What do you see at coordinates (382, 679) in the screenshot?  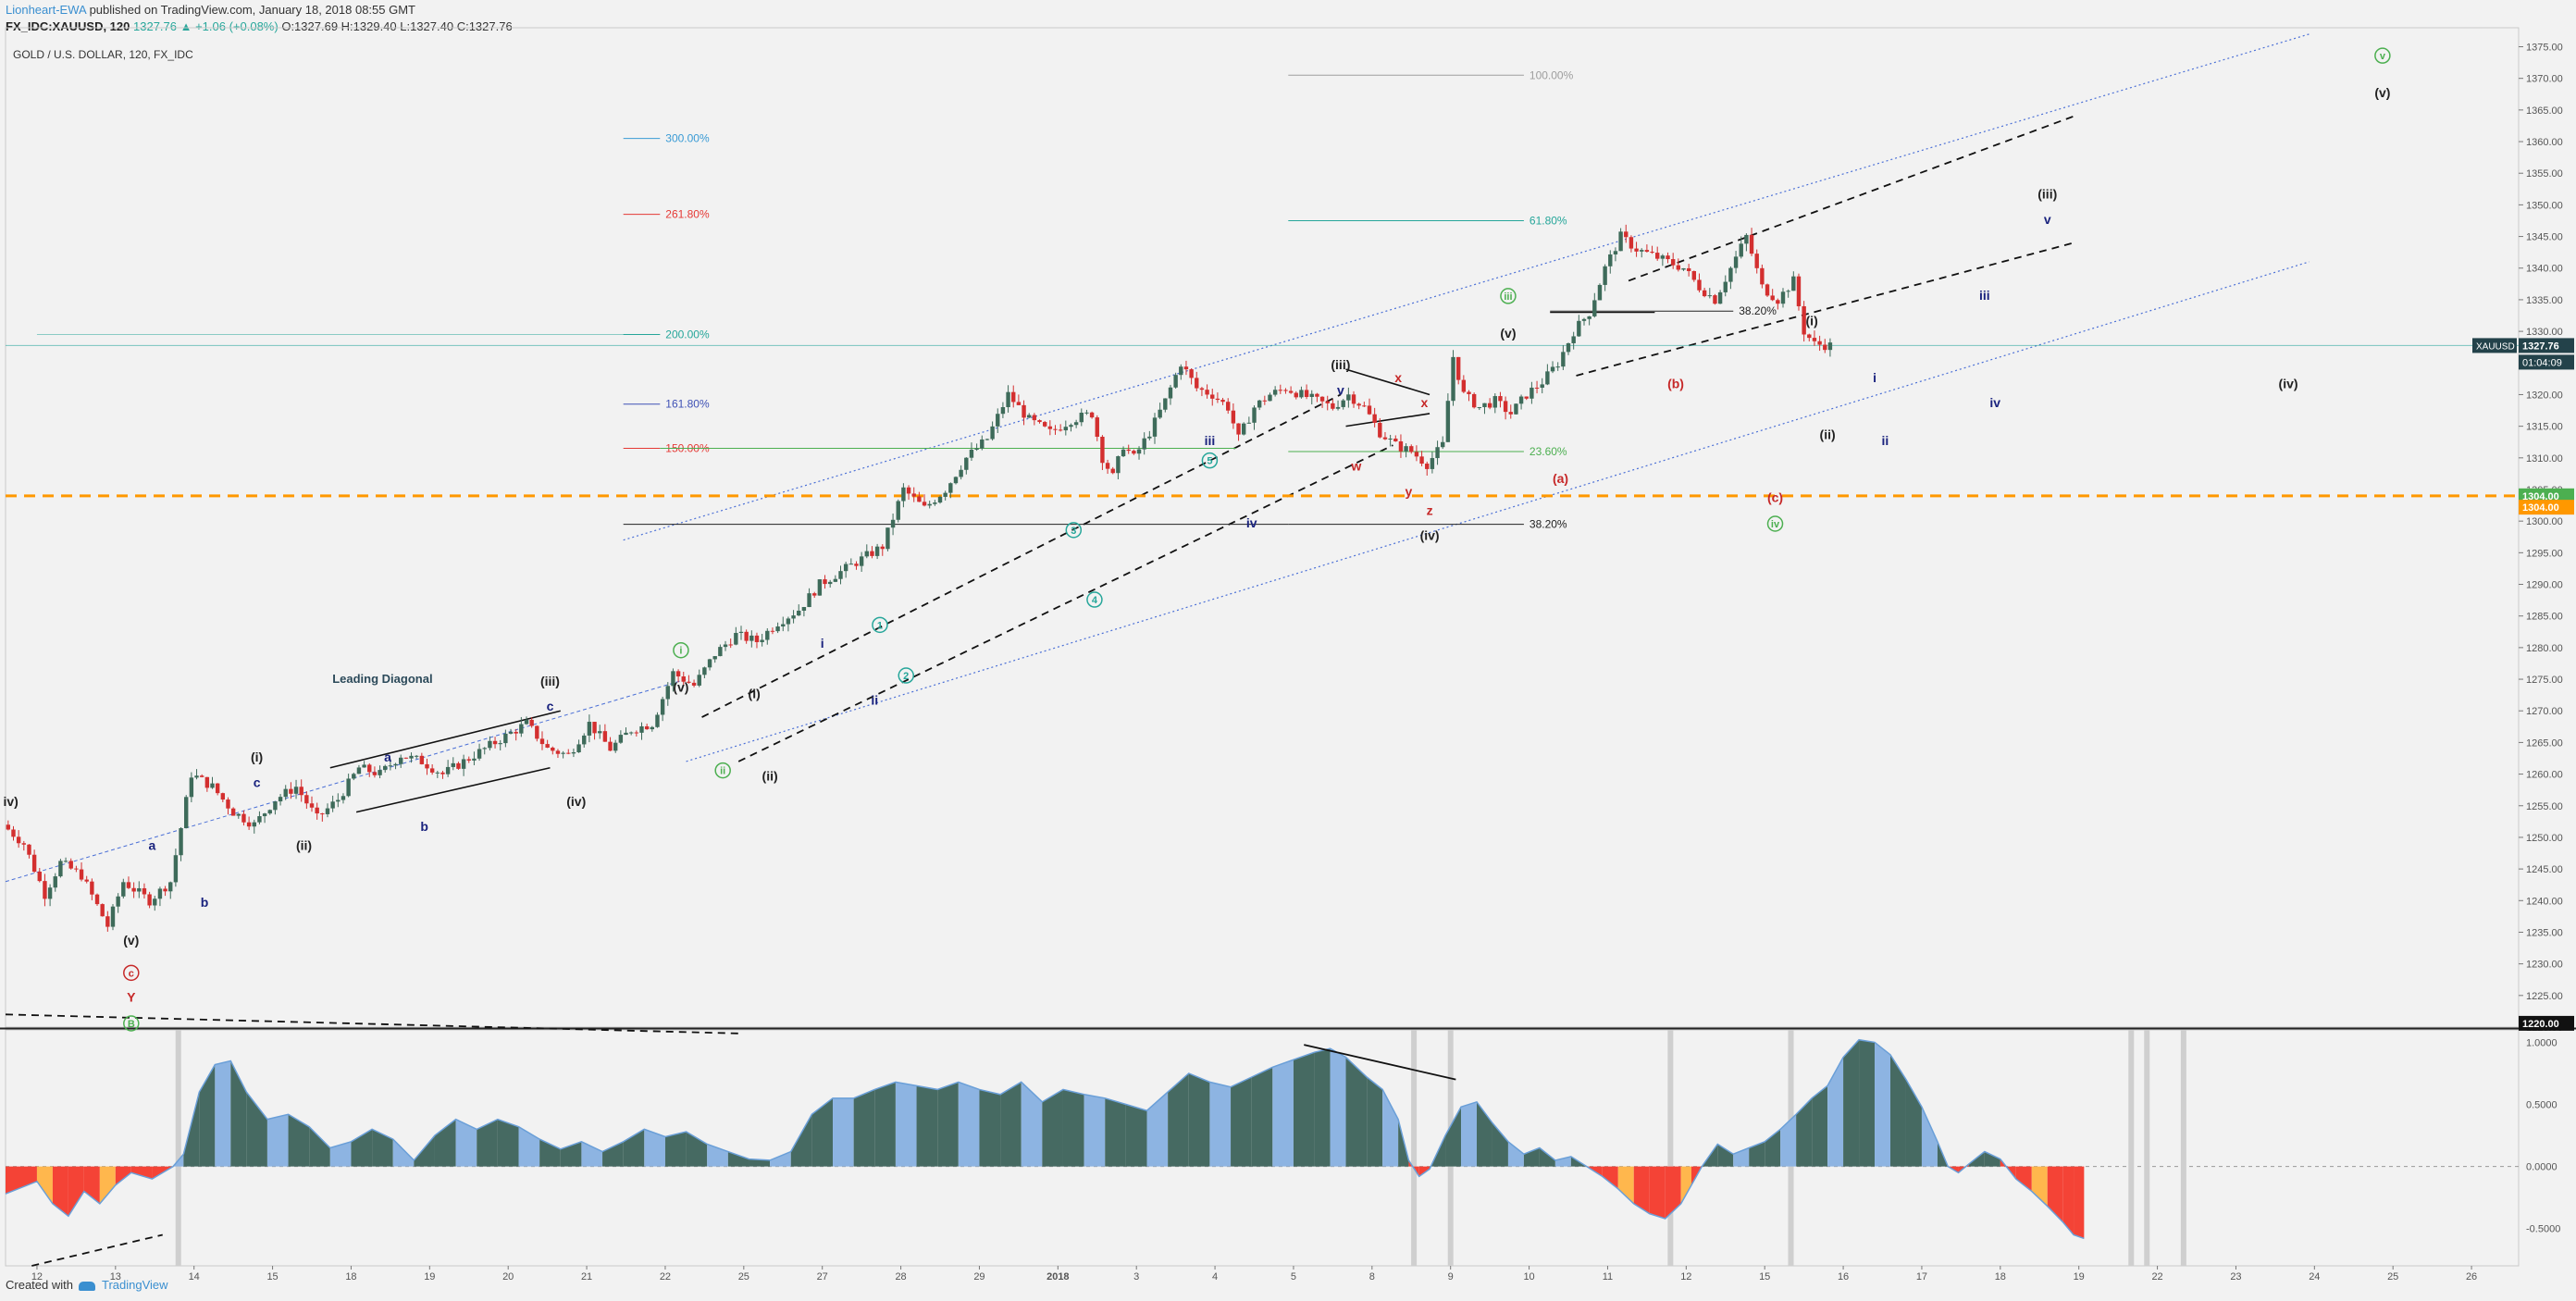 I see `annotation-leading-diagonal: Leading Diagonal` at bounding box center [382, 679].